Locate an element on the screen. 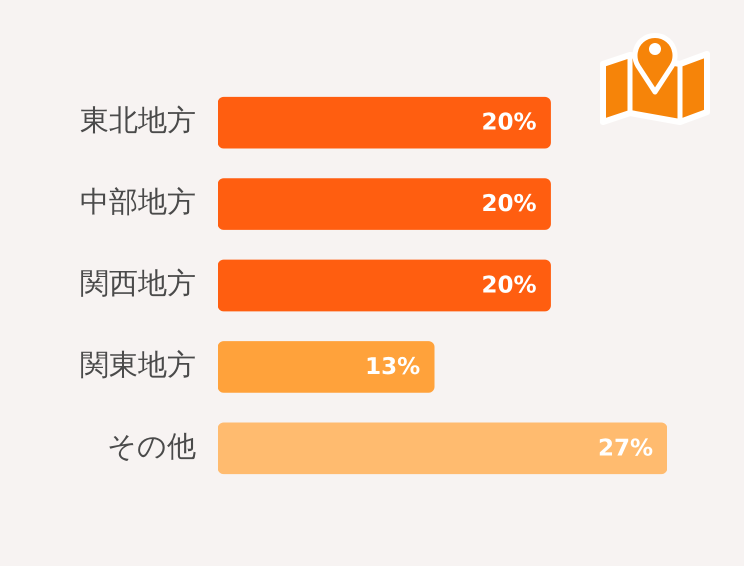 The image size is (744, 566). y-tick-label: 関西地方 is located at coordinates (138, 283).